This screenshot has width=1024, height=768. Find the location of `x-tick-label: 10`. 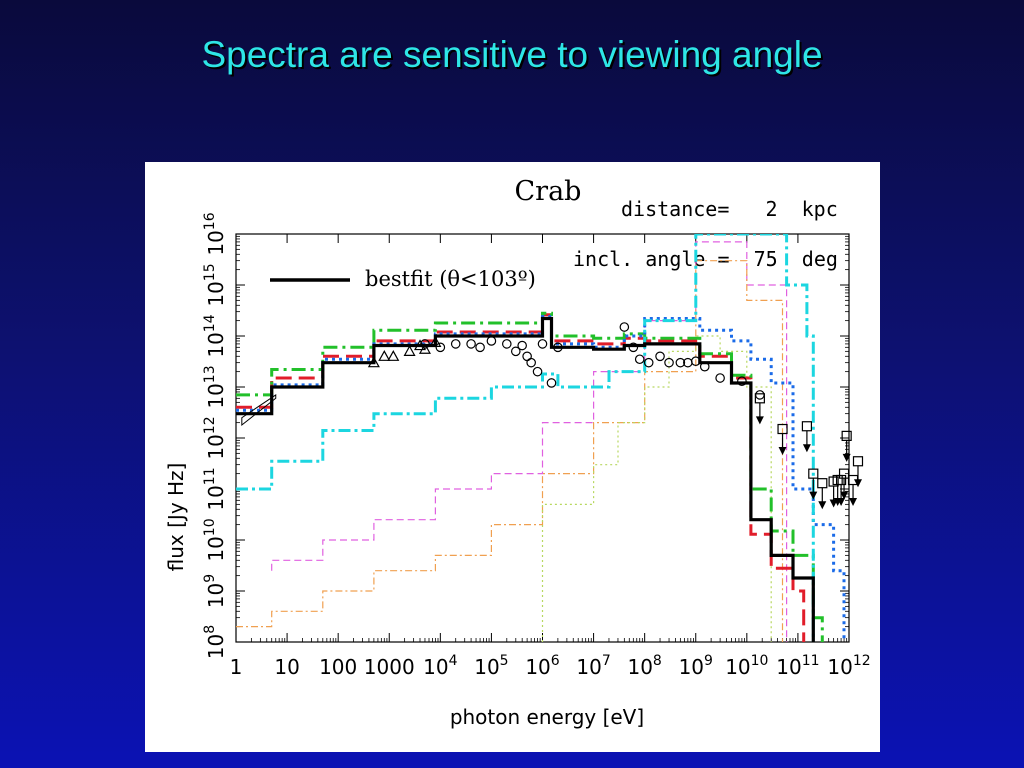

x-tick-label: 10 is located at coordinates (286, 667).